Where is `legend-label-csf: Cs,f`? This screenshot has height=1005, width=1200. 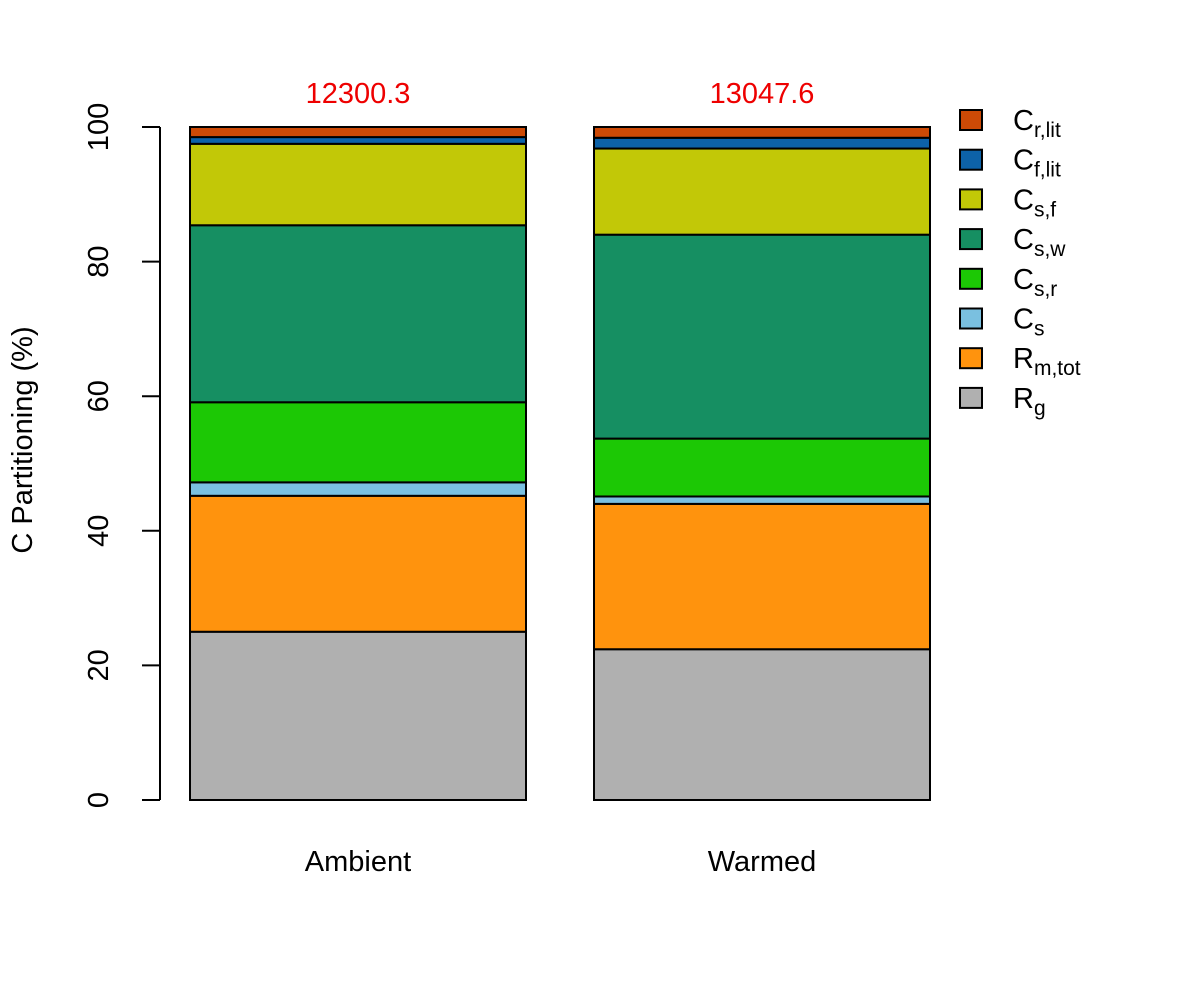
legend-label-csf: Cs,f is located at coordinates (1034, 202).